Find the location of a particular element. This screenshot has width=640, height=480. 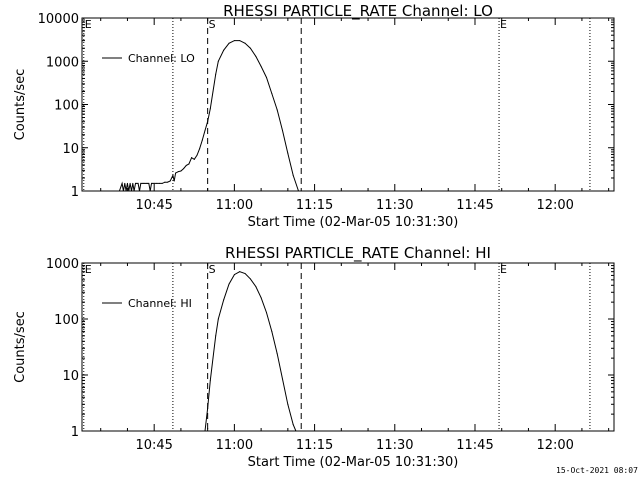

chart-title: RHESSI PARTICLE_RATE Channel: LO is located at coordinates (358, 11).